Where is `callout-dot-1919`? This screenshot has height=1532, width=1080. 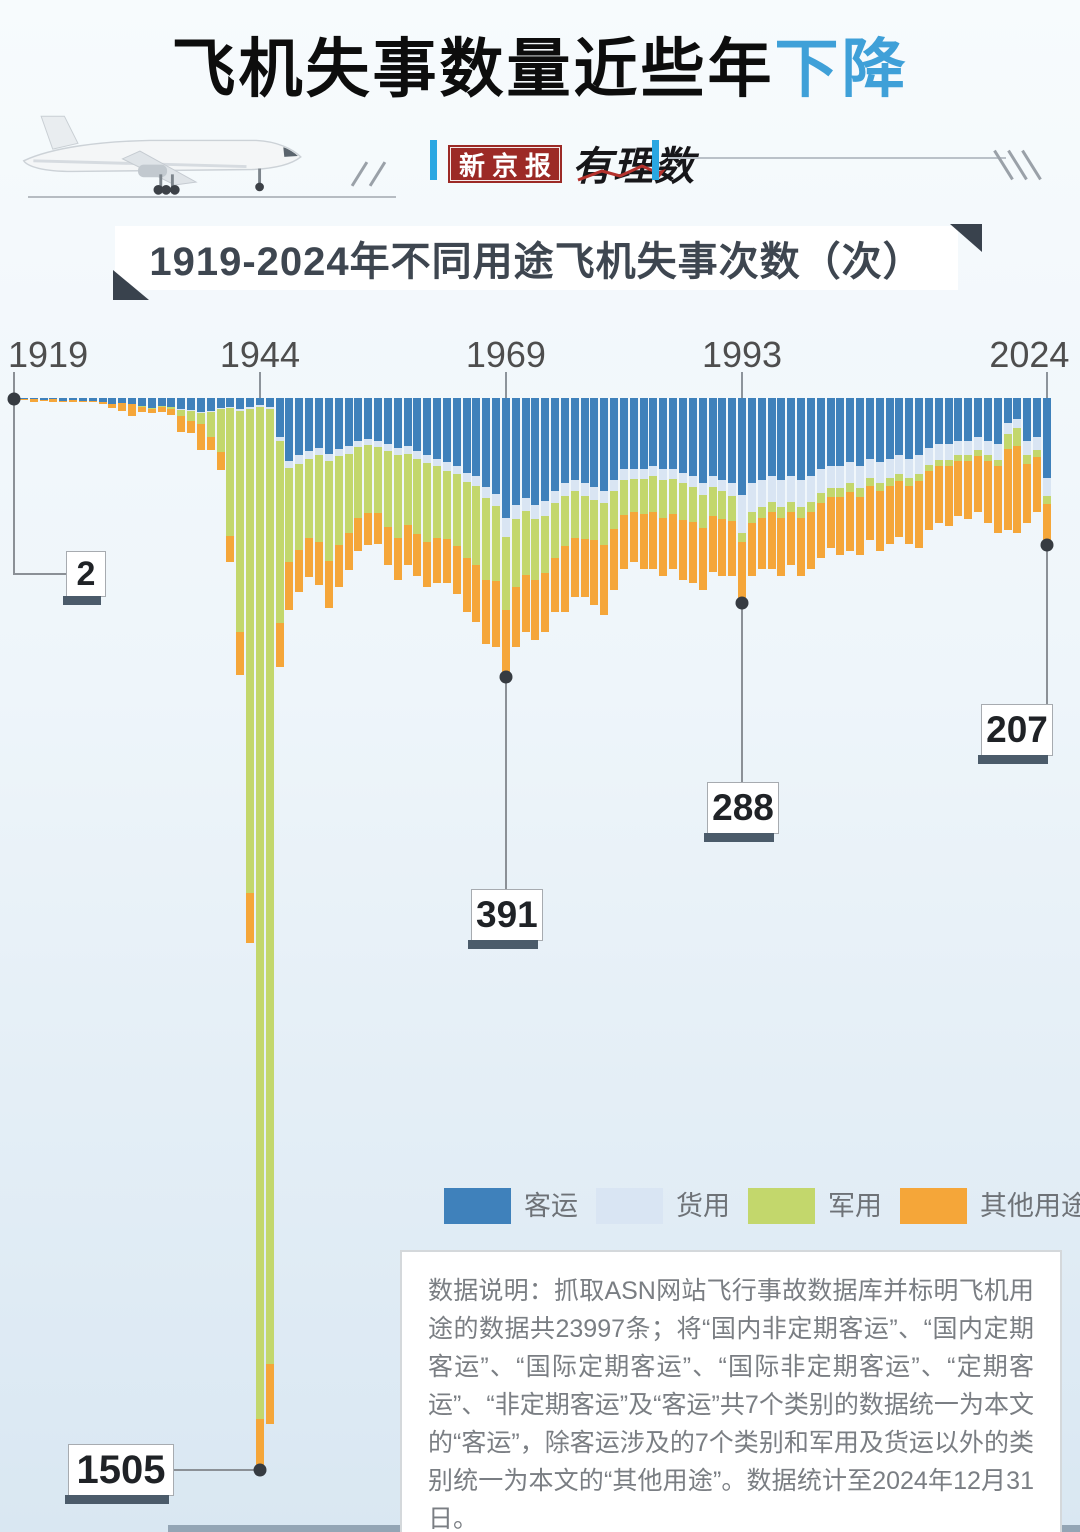
callout-dot-1919 is located at coordinates (14, 399).